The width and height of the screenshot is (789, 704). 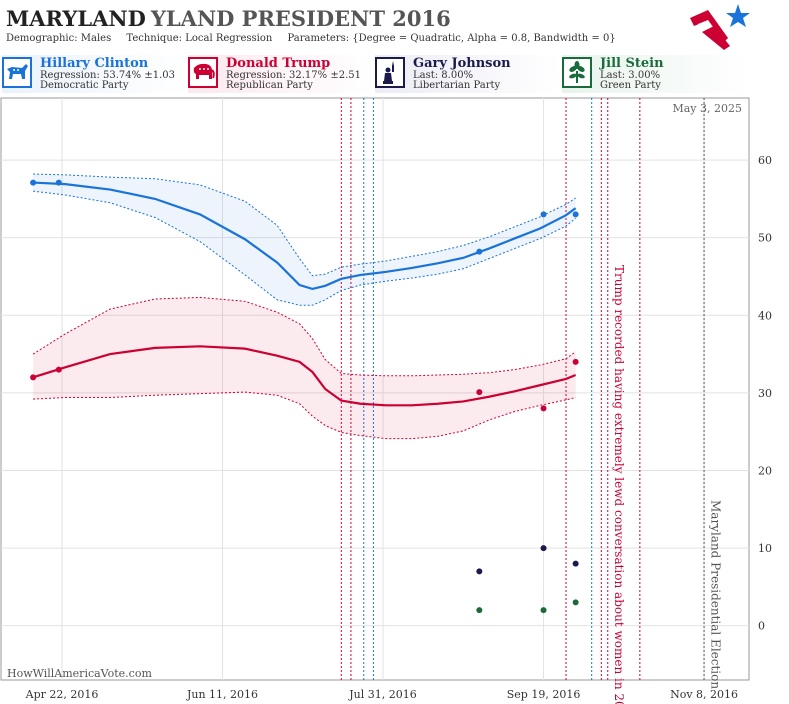 I want to click on candidate-party: Green Party, so click(x=630, y=85).